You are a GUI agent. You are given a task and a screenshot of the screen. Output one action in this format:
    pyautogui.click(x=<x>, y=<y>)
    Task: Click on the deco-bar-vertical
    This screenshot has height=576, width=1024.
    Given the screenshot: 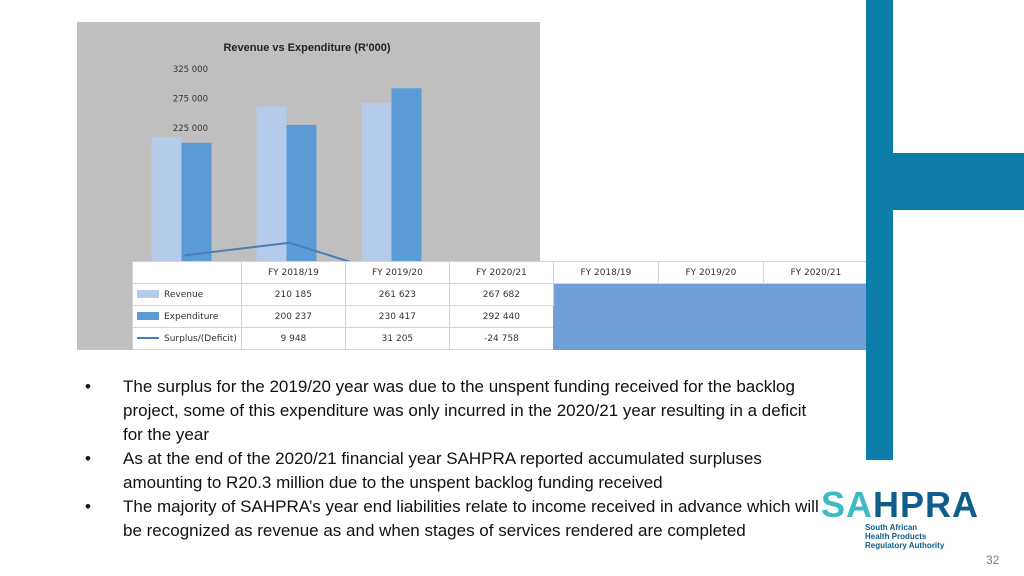 What is the action you would take?
    pyautogui.click(x=879, y=230)
    